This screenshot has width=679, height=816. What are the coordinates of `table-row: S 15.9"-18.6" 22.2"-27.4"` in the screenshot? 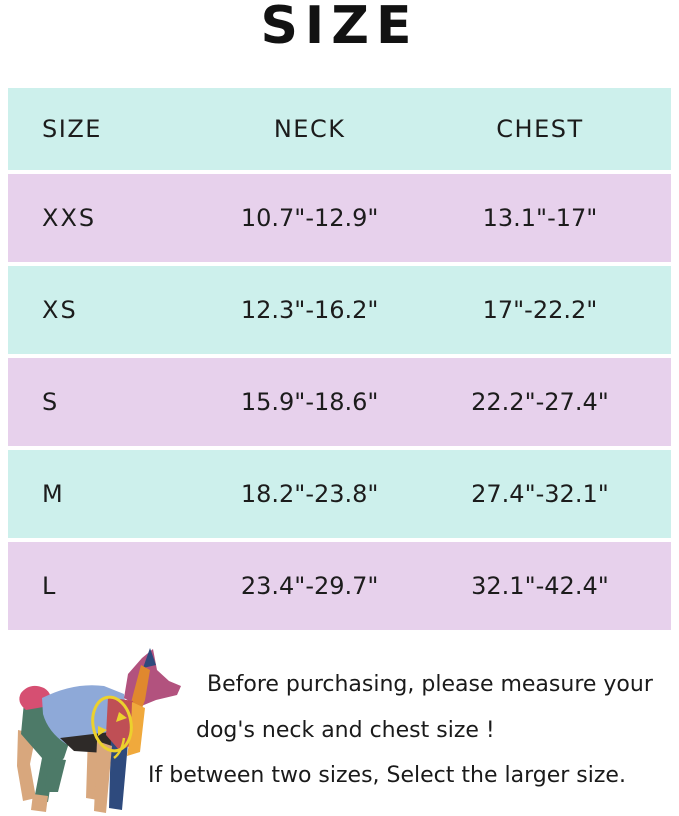 It's located at (339, 402).